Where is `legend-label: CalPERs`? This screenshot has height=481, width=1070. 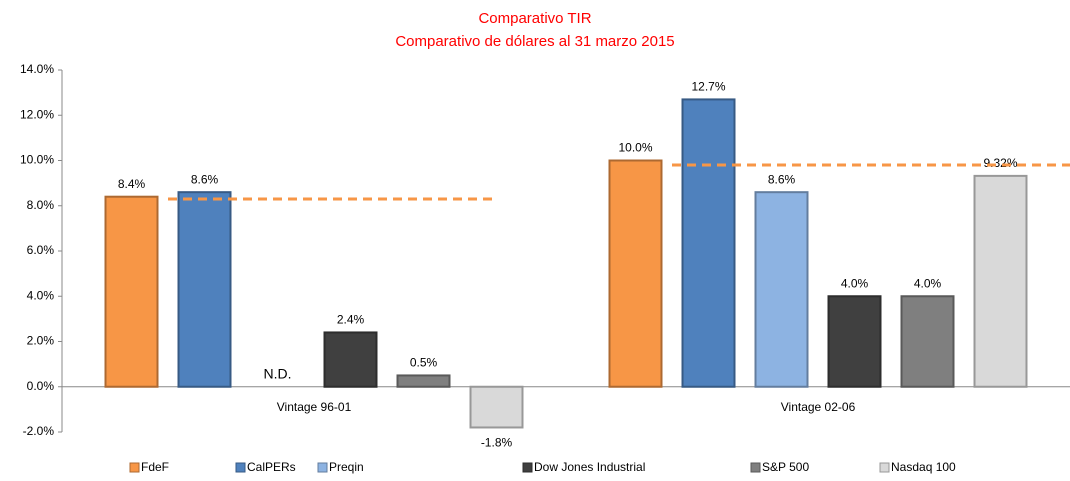
legend-label: CalPERs is located at coordinates (271, 467).